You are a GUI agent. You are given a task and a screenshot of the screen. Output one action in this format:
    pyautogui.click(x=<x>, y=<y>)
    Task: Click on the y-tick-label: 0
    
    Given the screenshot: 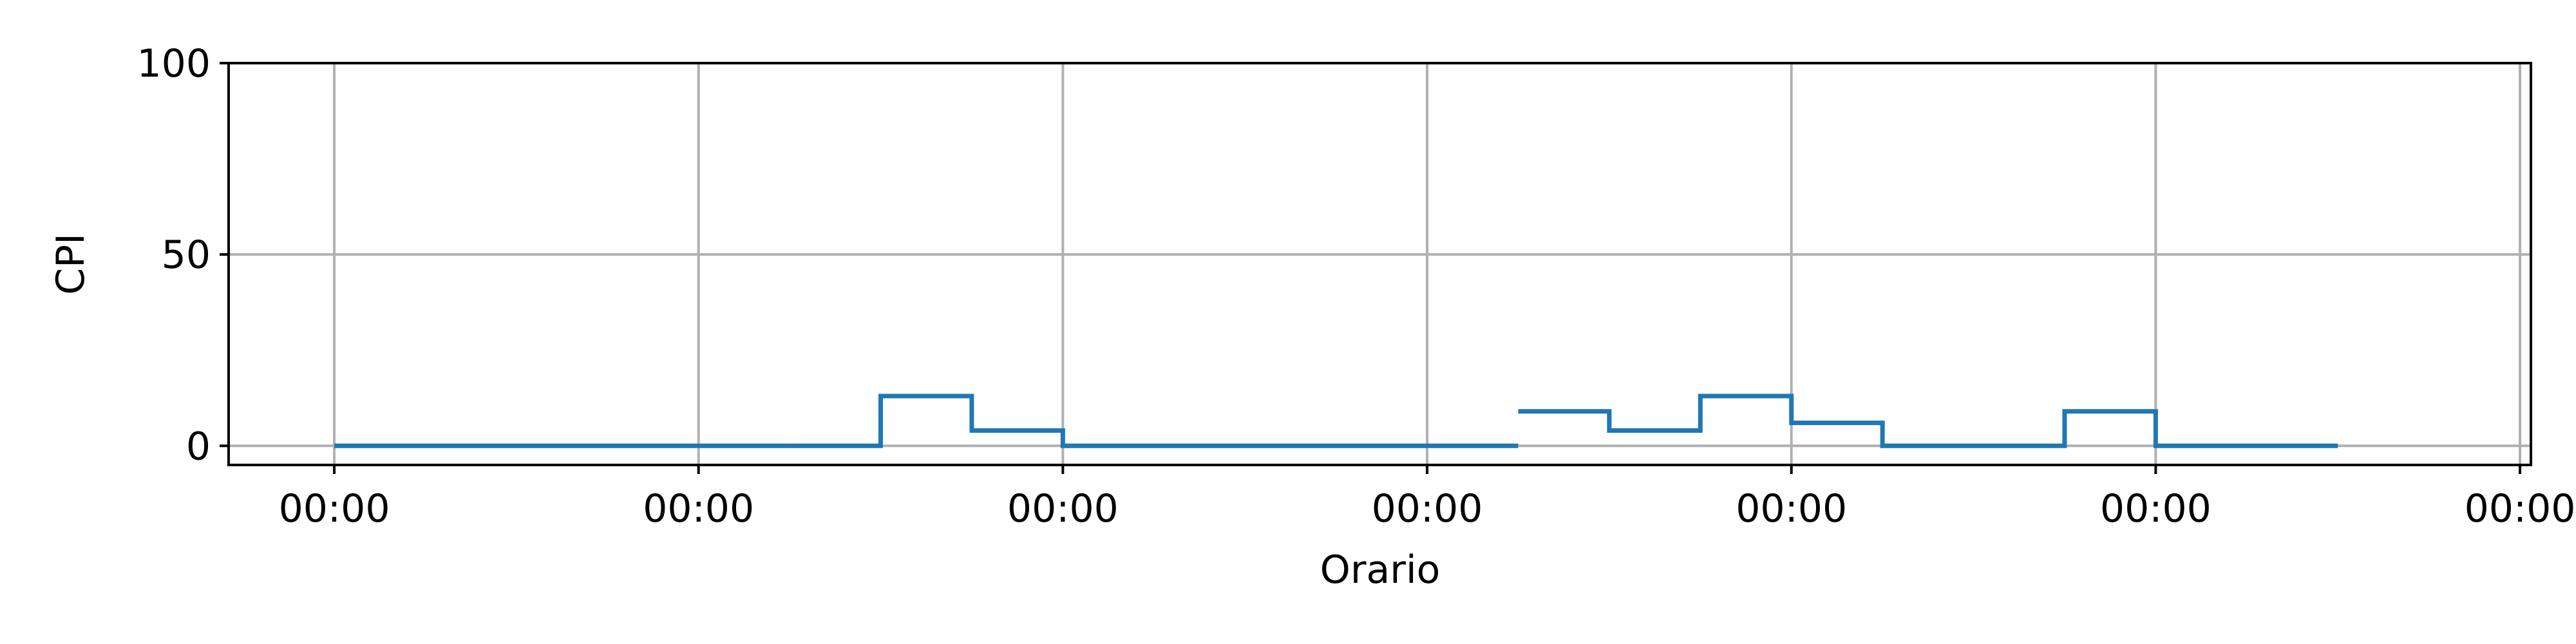 What is the action you would take?
    pyautogui.click(x=199, y=447)
    